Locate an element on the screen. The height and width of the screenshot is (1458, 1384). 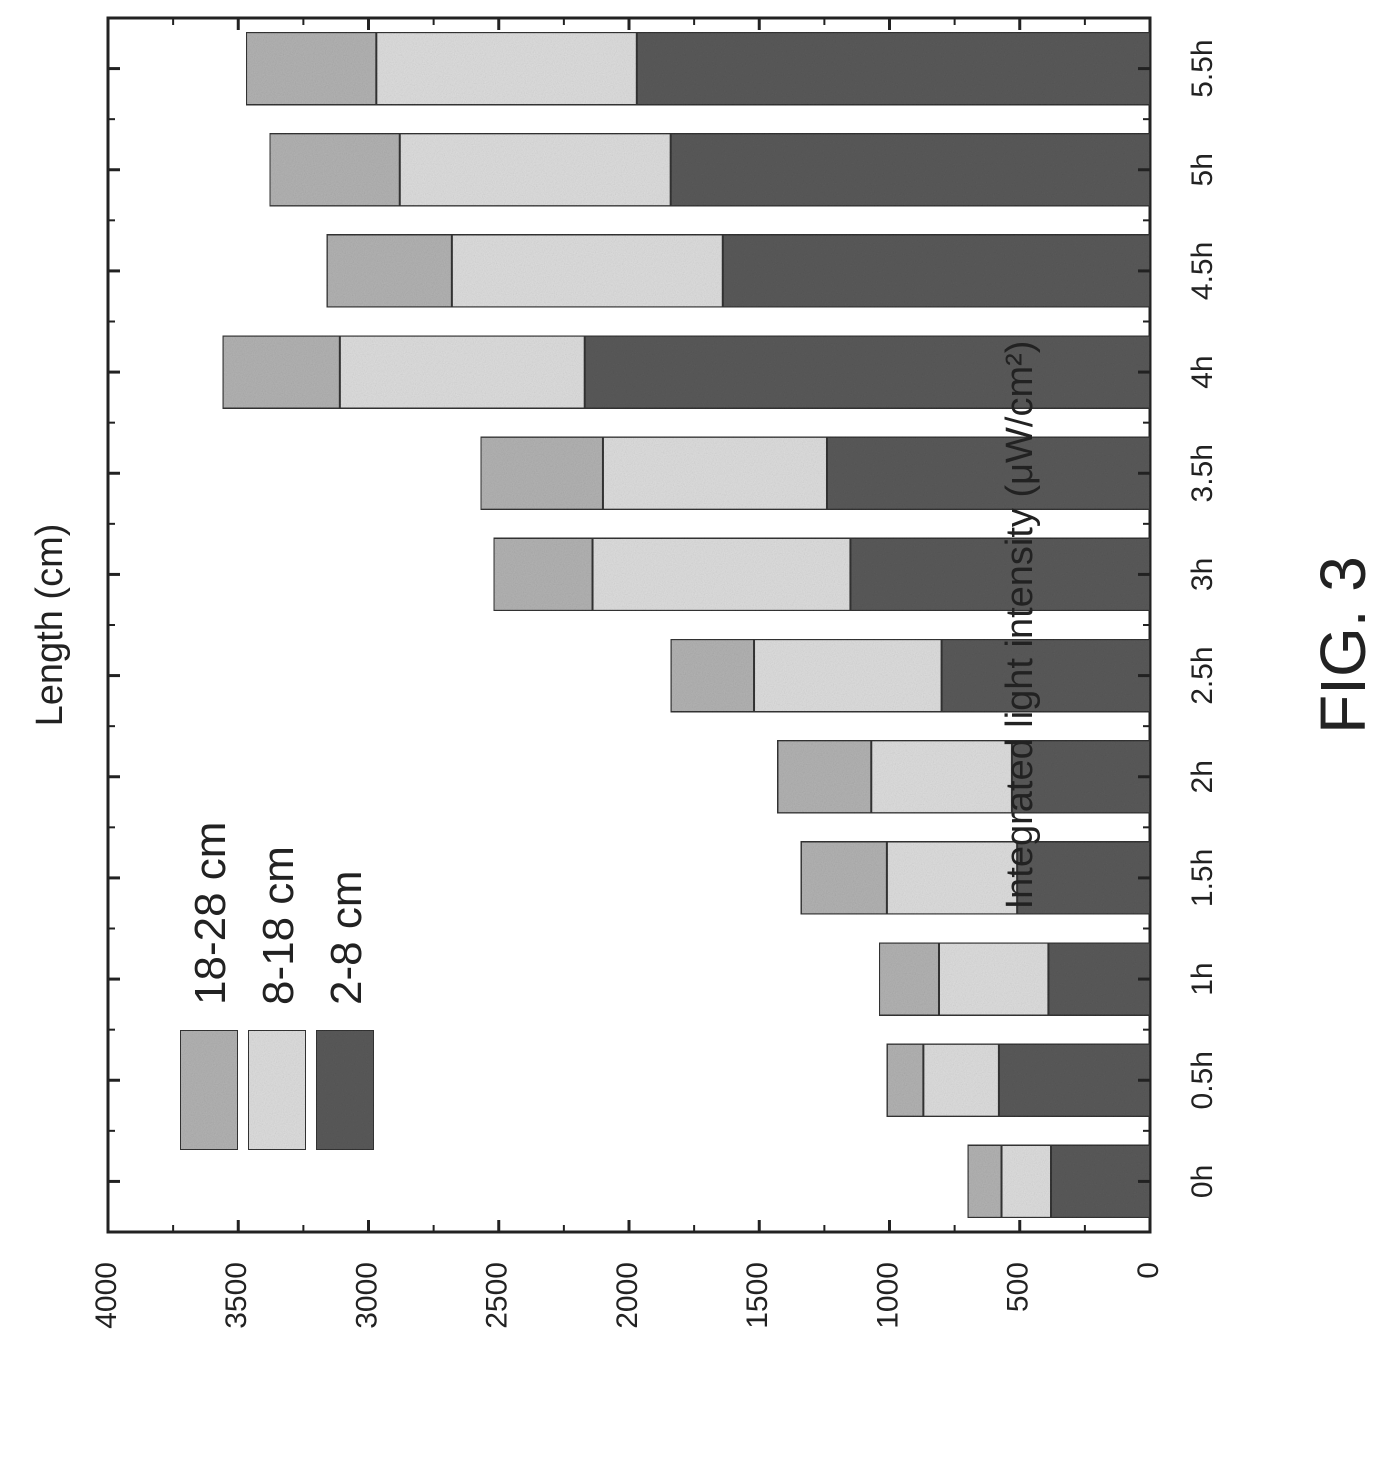
legend: 18-28 cm 8-18 cm 2-8 cm is located at coordinates (277, 986).